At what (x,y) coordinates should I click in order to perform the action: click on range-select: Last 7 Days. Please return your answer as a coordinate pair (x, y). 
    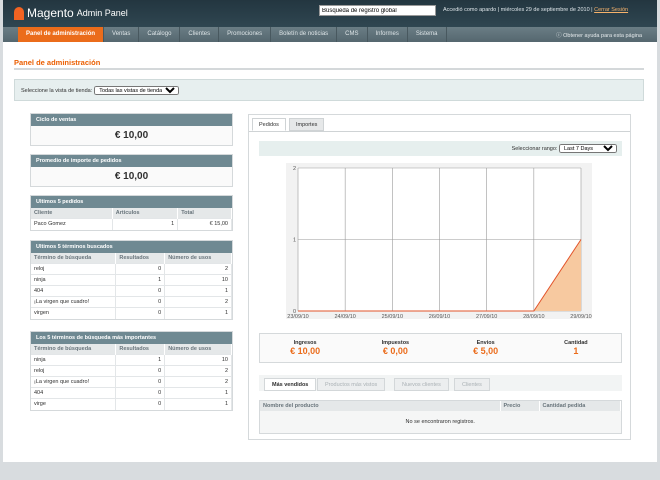
    Looking at the image, I should click on (588, 148).